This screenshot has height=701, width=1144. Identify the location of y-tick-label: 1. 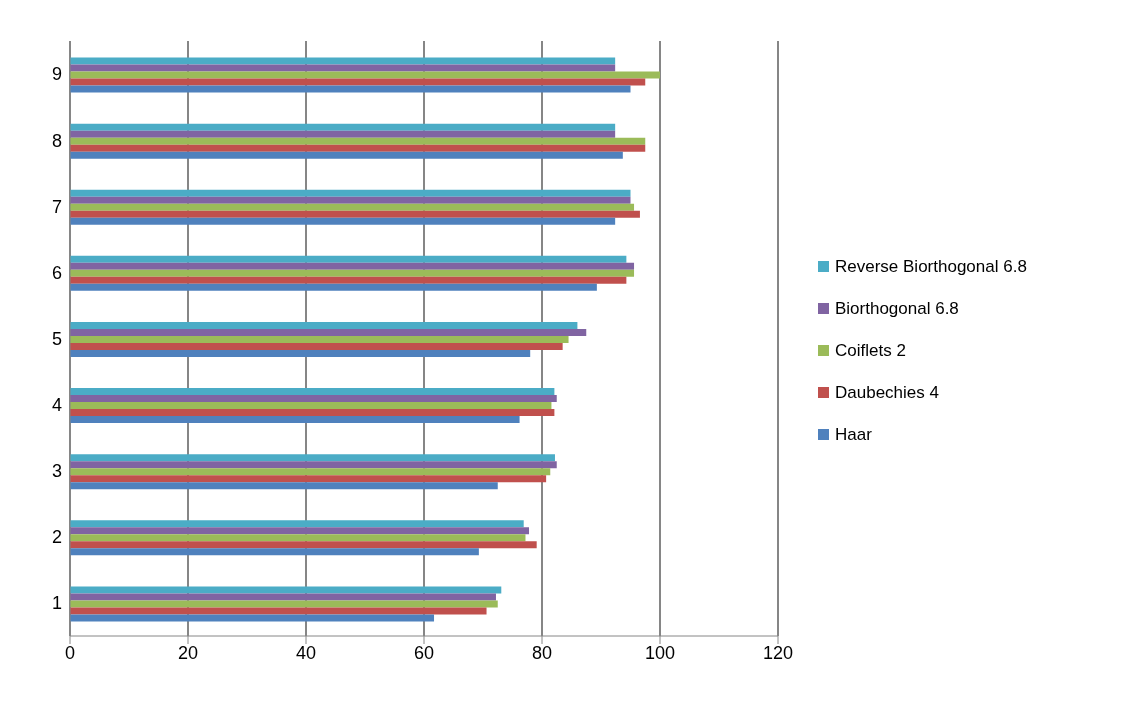
(56, 602).